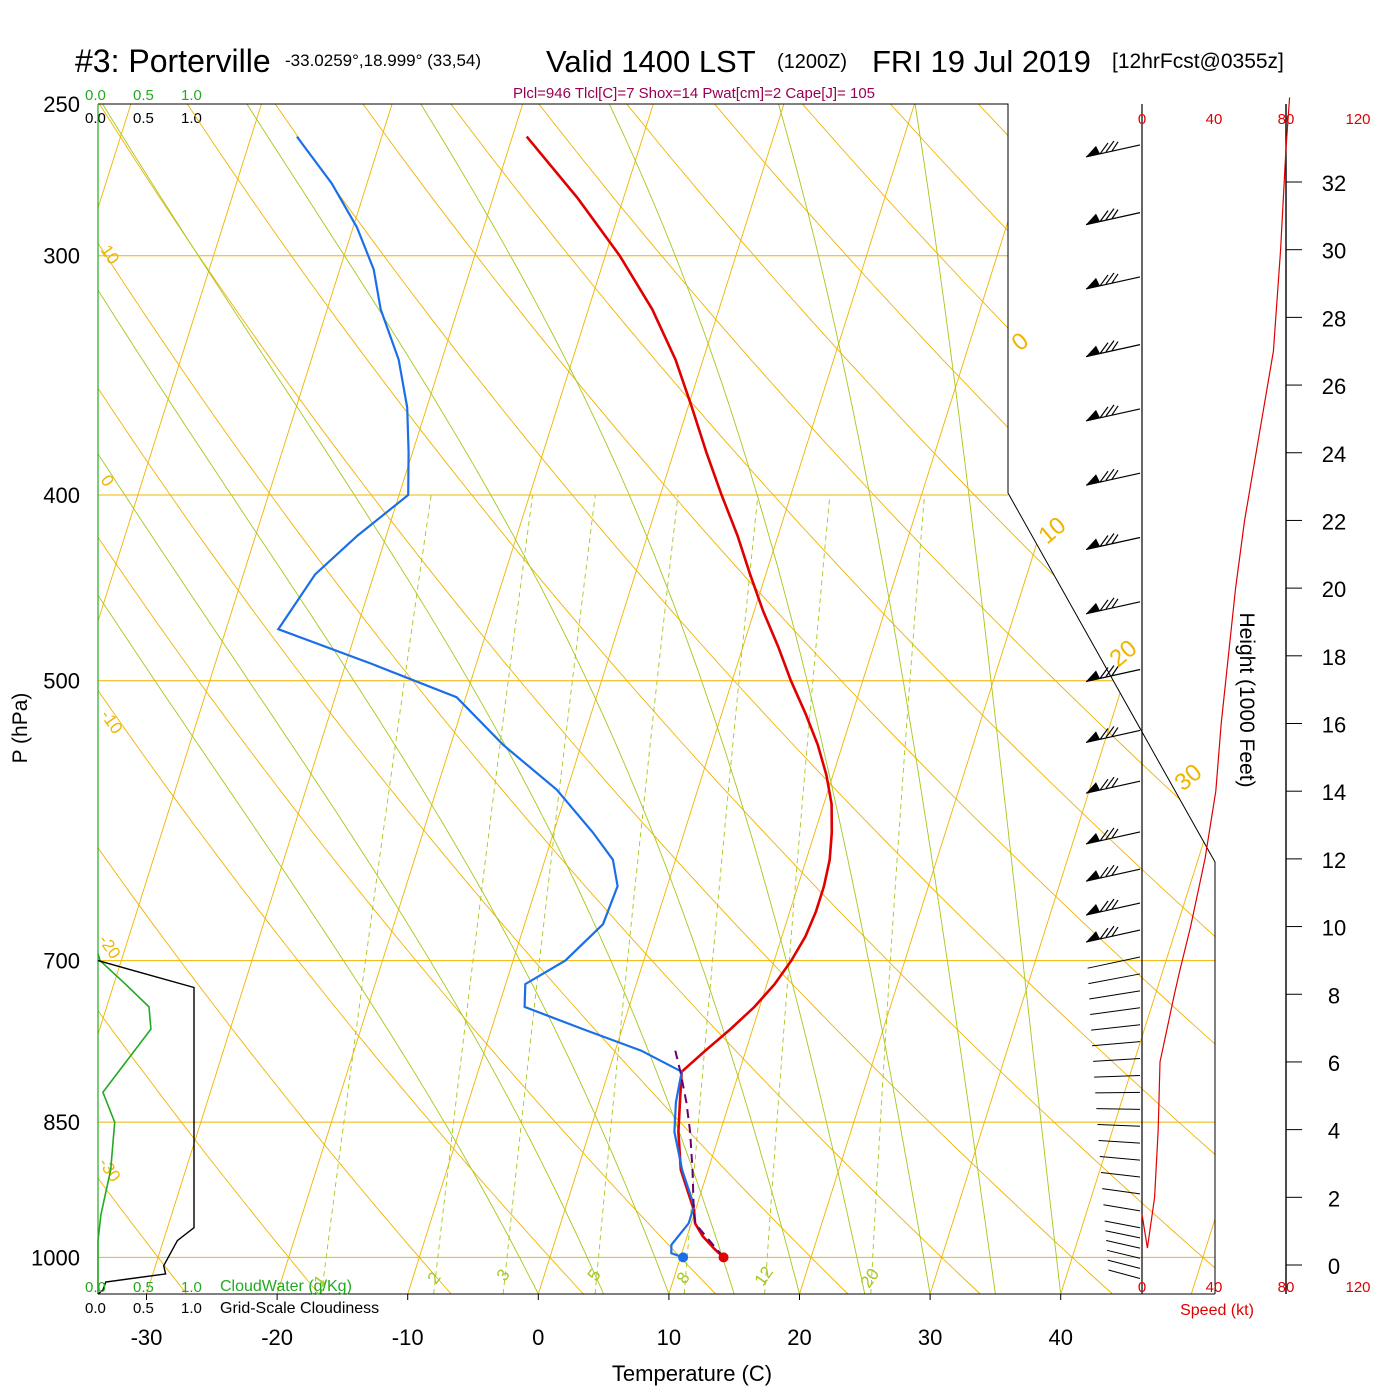 The height and width of the screenshot is (1400, 1400). Describe the element at coordinates (651, 61) in the screenshot. I see `valid-time: Valid 1400 LST` at that location.